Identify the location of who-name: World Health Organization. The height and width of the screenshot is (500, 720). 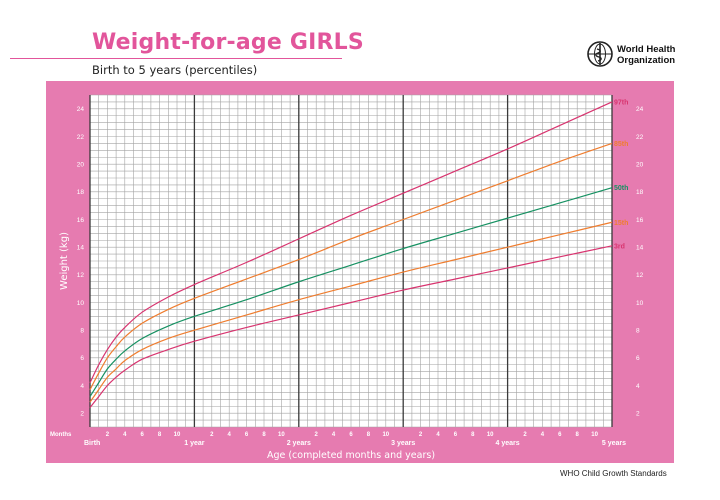
(646, 55).